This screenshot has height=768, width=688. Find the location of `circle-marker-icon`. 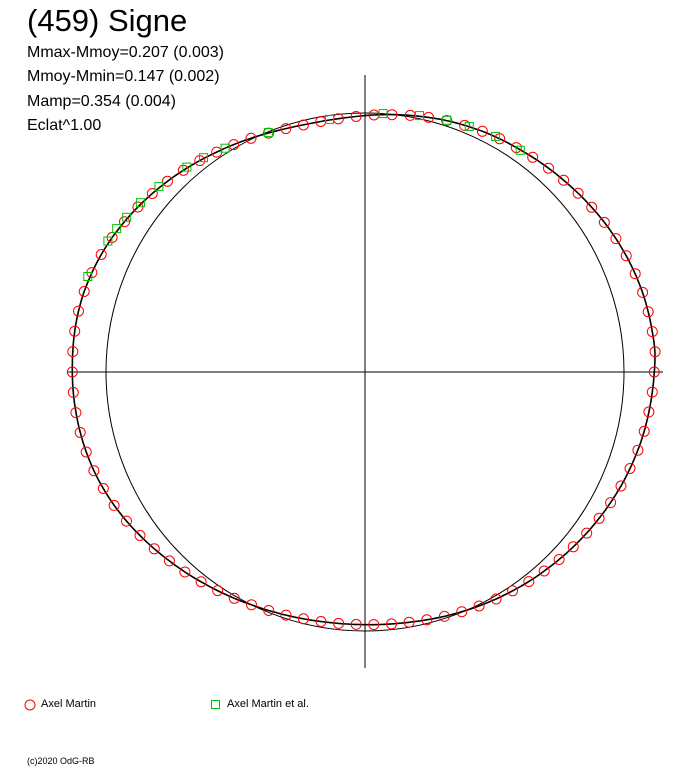

circle-marker-icon is located at coordinates (30, 705).